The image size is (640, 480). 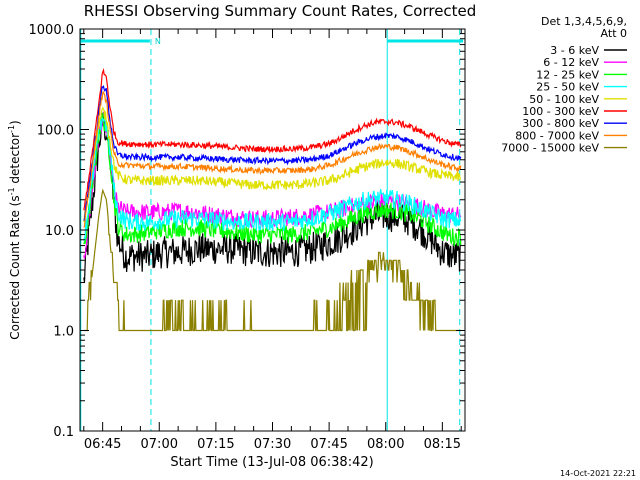 I want to click on x-tick-label: 06:45, so click(x=102, y=444).